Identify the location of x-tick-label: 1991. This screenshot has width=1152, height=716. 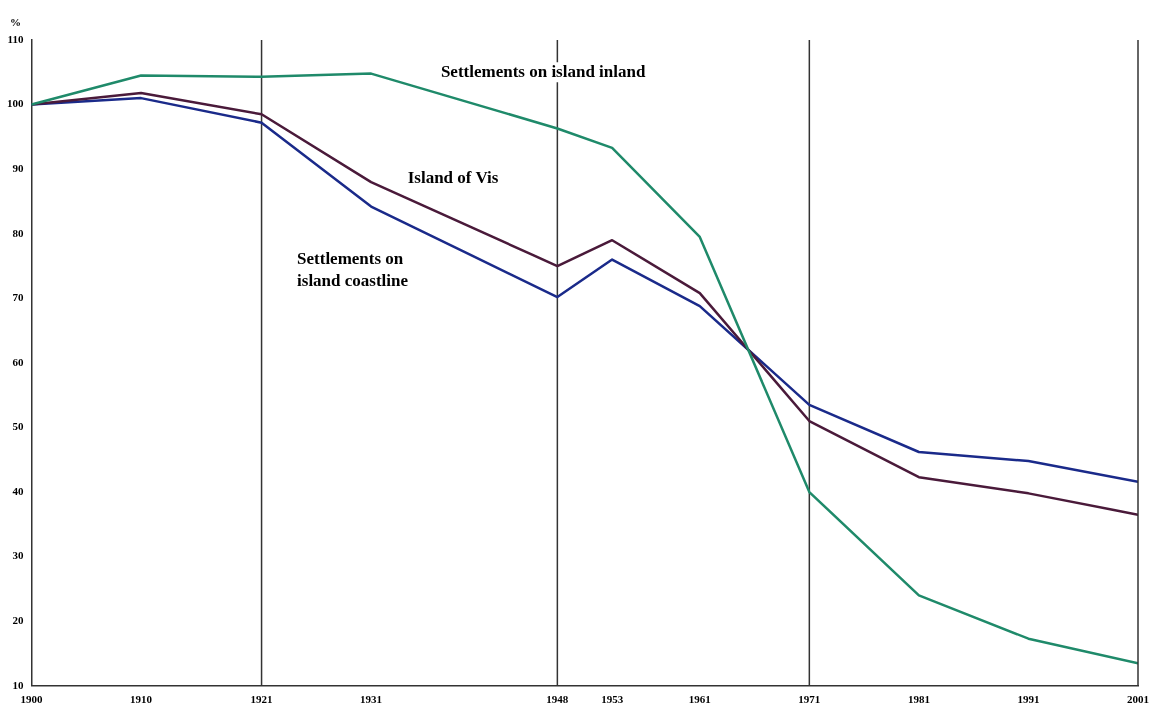
(1028, 699).